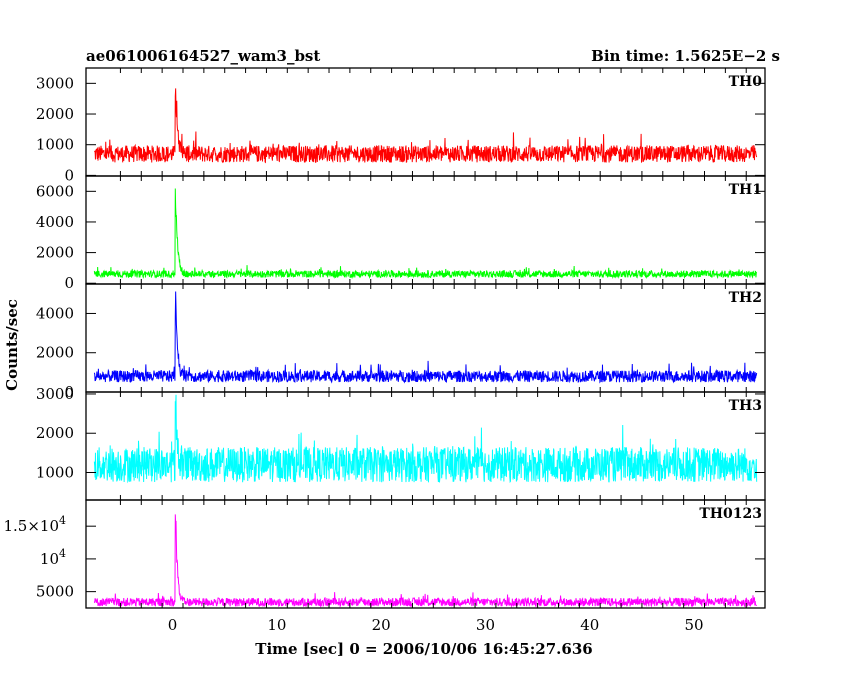  What do you see at coordinates (685, 56) in the screenshot?
I see `bin-time-label: Bin time: 1.5625E−2 s` at bounding box center [685, 56].